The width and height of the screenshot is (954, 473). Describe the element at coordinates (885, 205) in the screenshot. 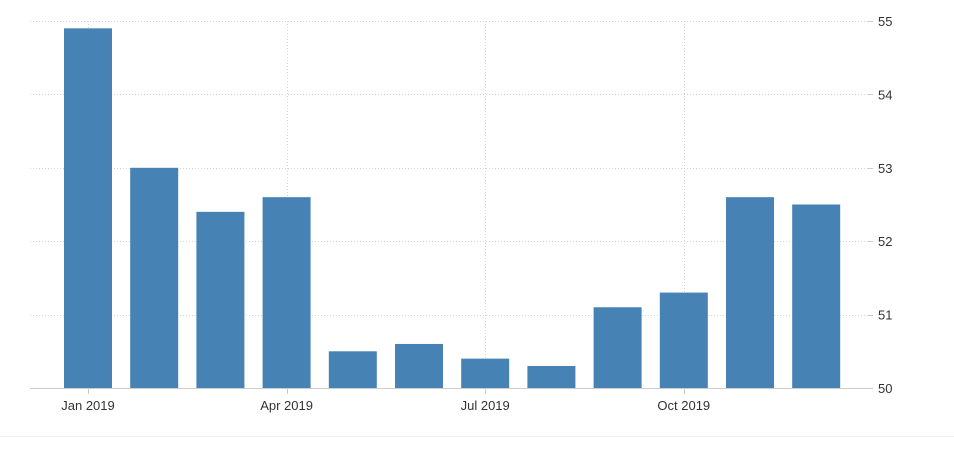

I see `y-tick-labels: 50 51 52 53 54 55` at that location.